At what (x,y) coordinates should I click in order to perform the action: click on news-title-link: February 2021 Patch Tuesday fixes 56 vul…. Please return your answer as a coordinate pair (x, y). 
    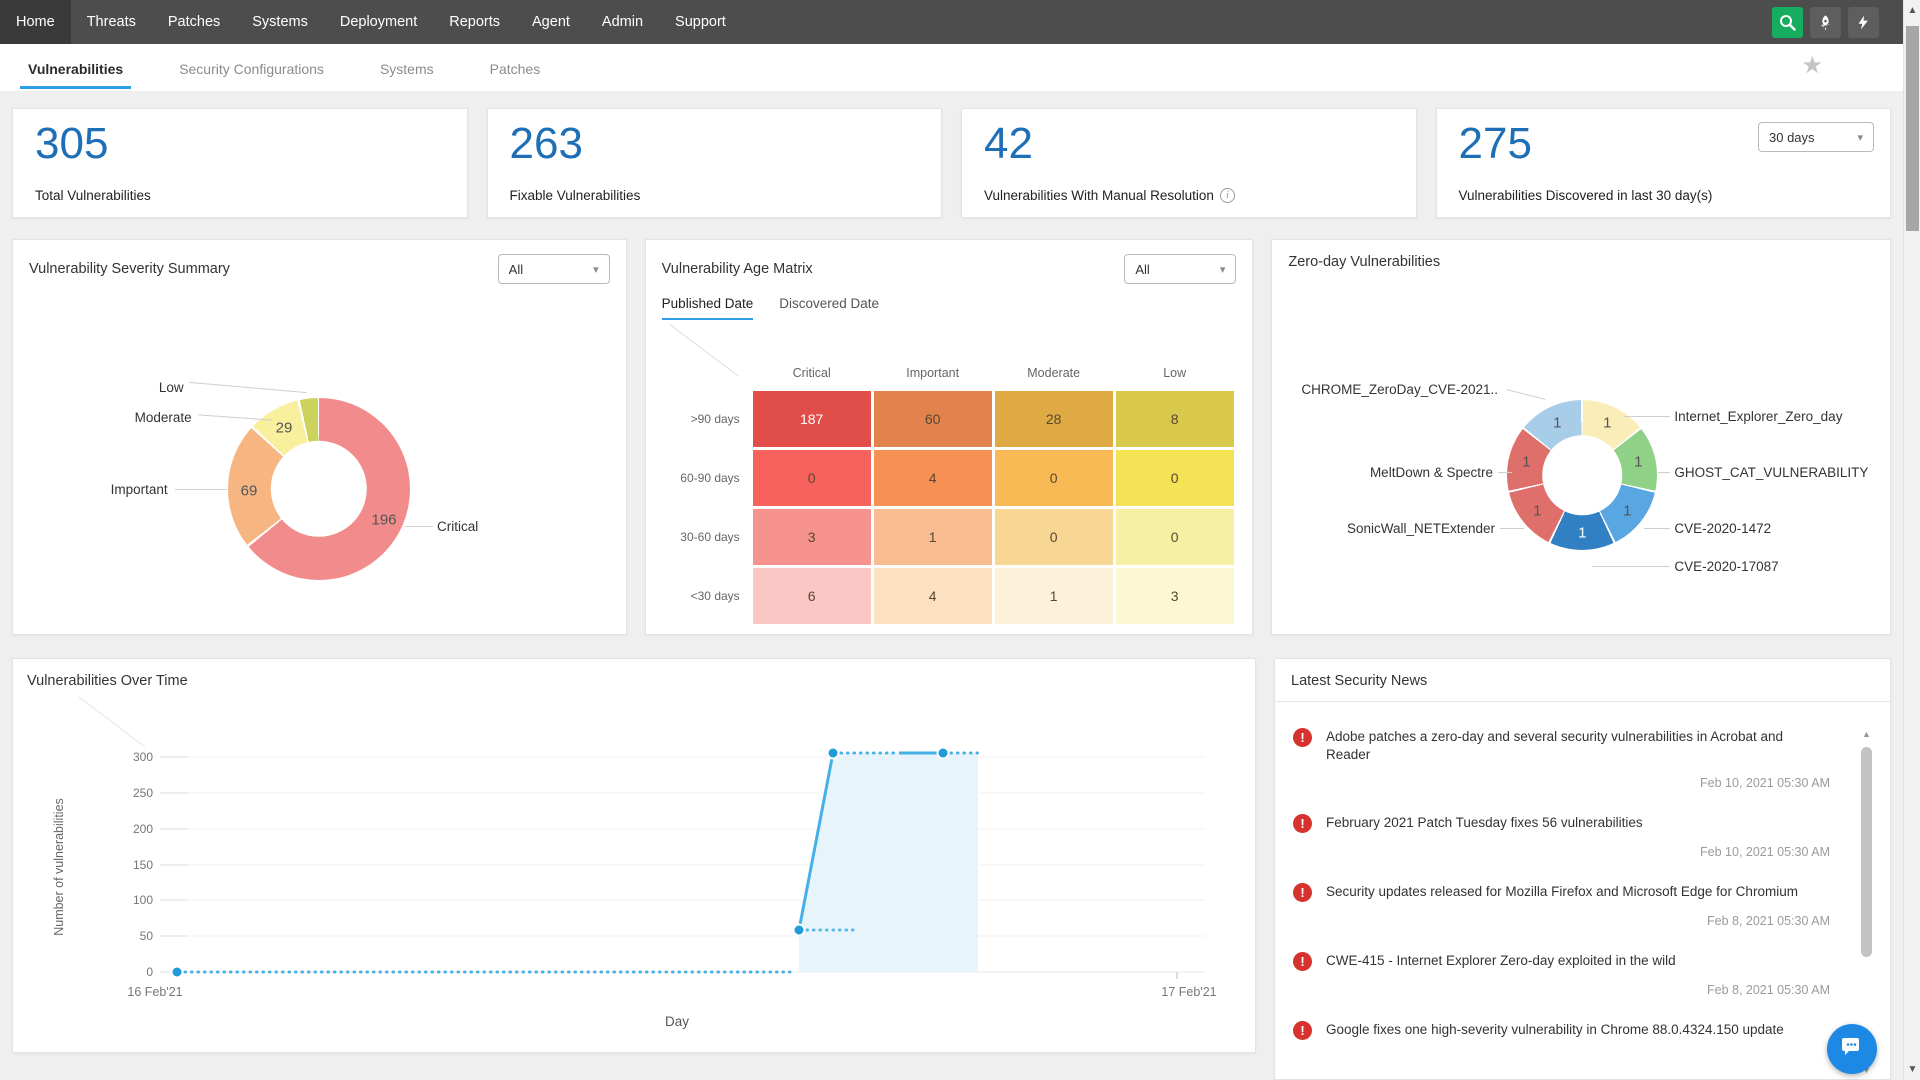
    Looking at the image, I should click on (1484, 823).